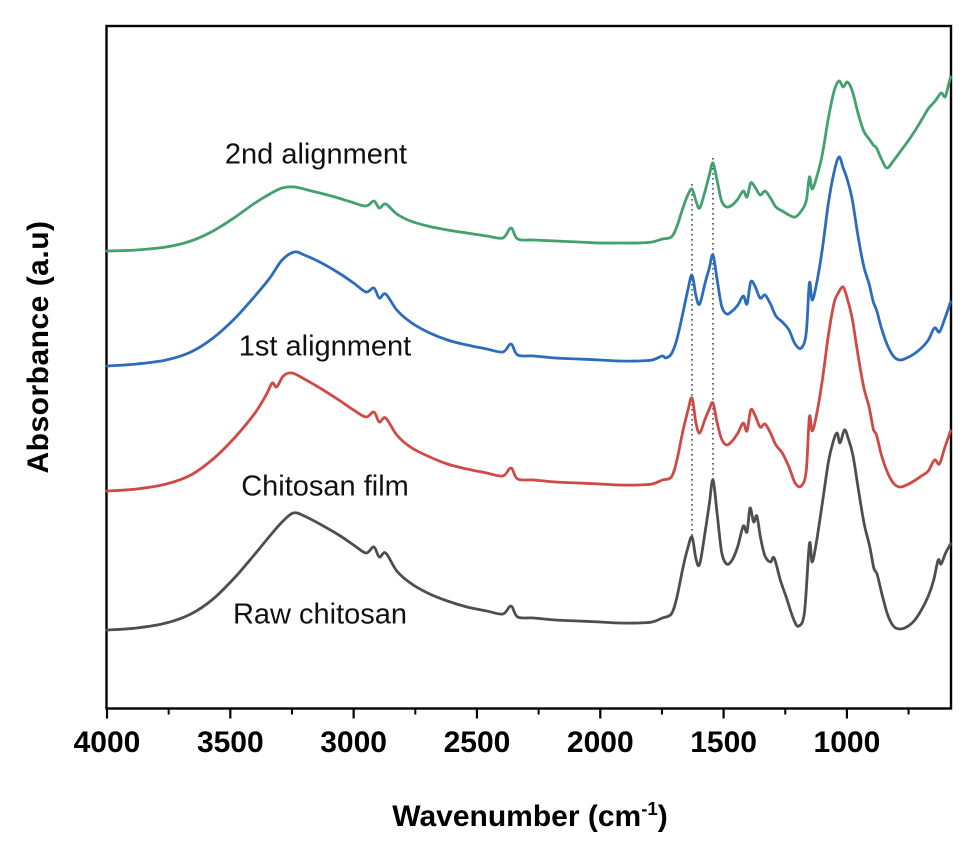 Image resolution: width=978 pixels, height=845 pixels. Describe the element at coordinates (517, 816) in the screenshot. I see `x-axis-title-text: Wavenumber (cm` at that location.